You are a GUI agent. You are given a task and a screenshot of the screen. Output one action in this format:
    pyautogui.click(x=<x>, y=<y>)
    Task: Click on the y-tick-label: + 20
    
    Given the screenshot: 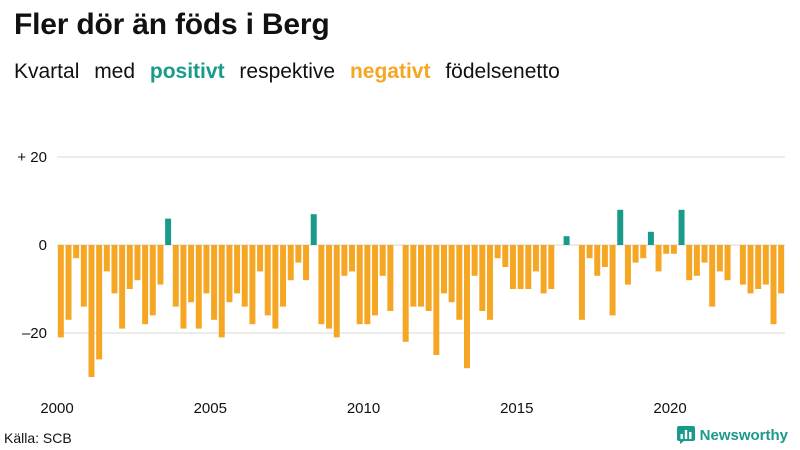 What is the action you would take?
    pyautogui.click(x=32, y=157)
    